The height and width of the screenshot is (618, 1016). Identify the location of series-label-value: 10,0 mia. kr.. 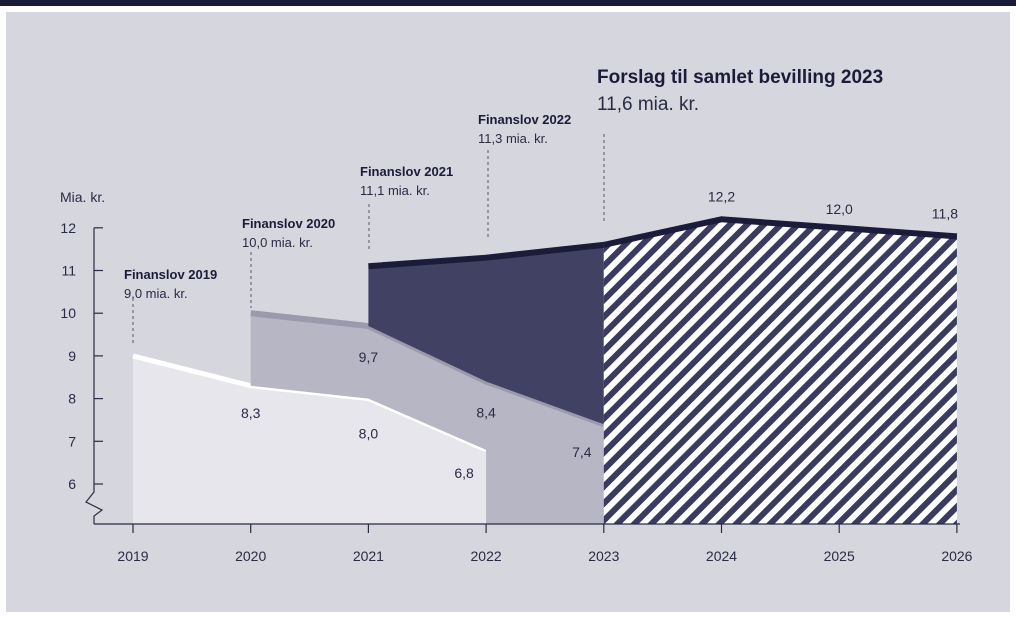
(277, 242).